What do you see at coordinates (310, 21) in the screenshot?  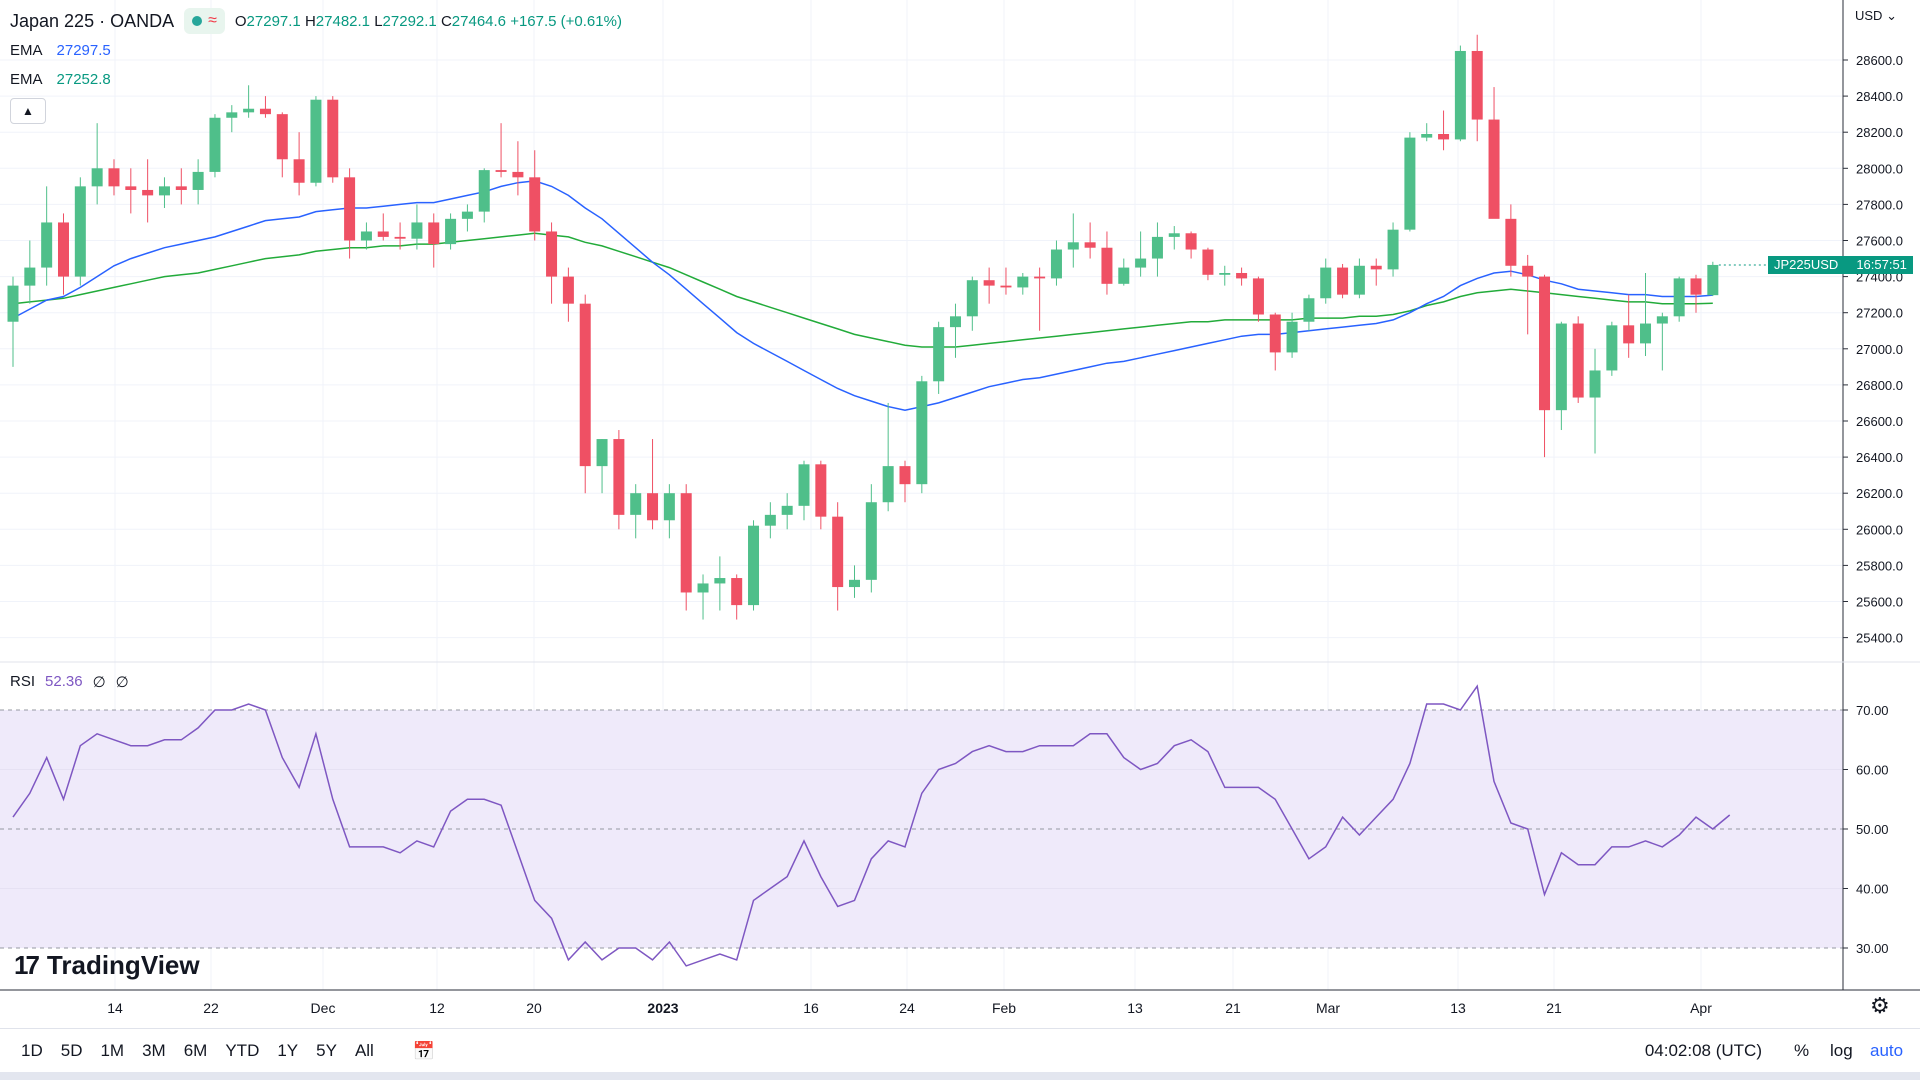 I see `high-label: H` at bounding box center [310, 21].